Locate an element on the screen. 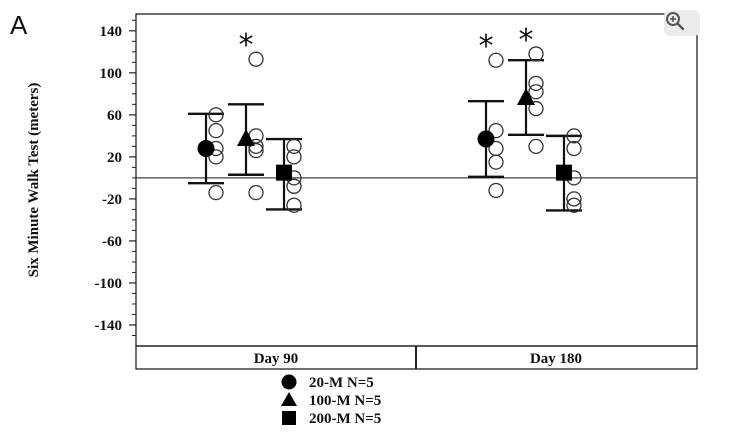  y-tick-label: -20 is located at coordinates (112, 200).